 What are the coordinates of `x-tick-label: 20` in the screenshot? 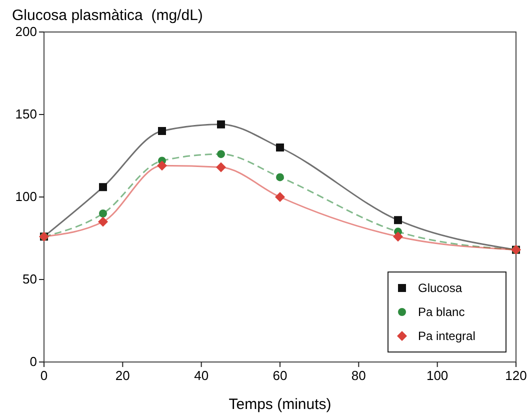 It's located at (122, 375).